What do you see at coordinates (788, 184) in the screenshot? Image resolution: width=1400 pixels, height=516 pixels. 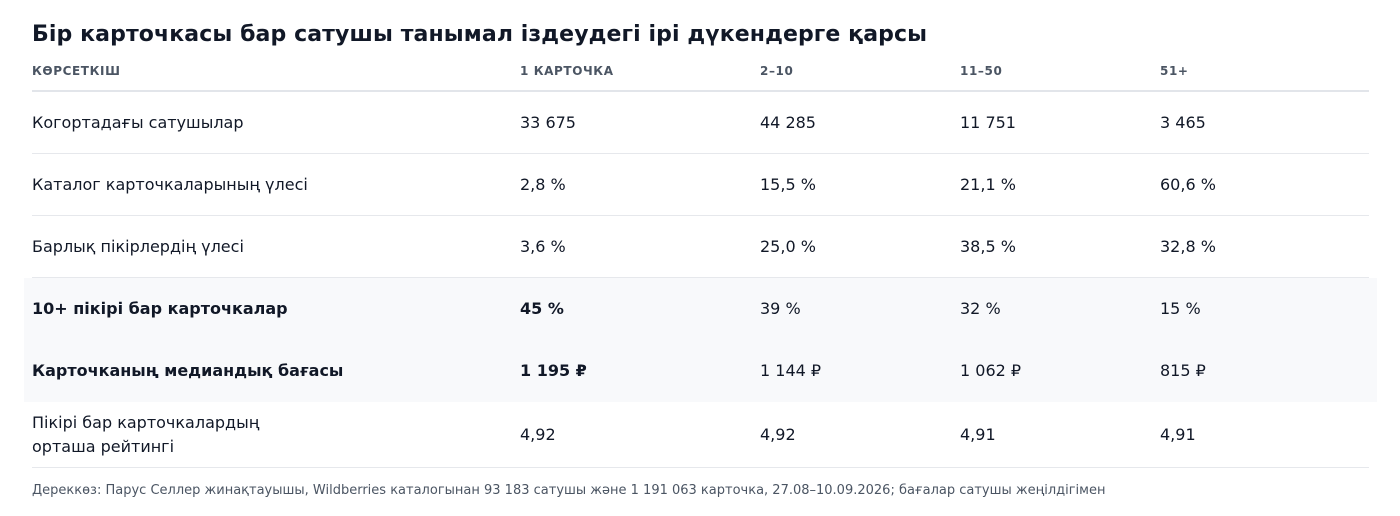 I see `cell-2-10: 15,5 %` at bounding box center [788, 184].